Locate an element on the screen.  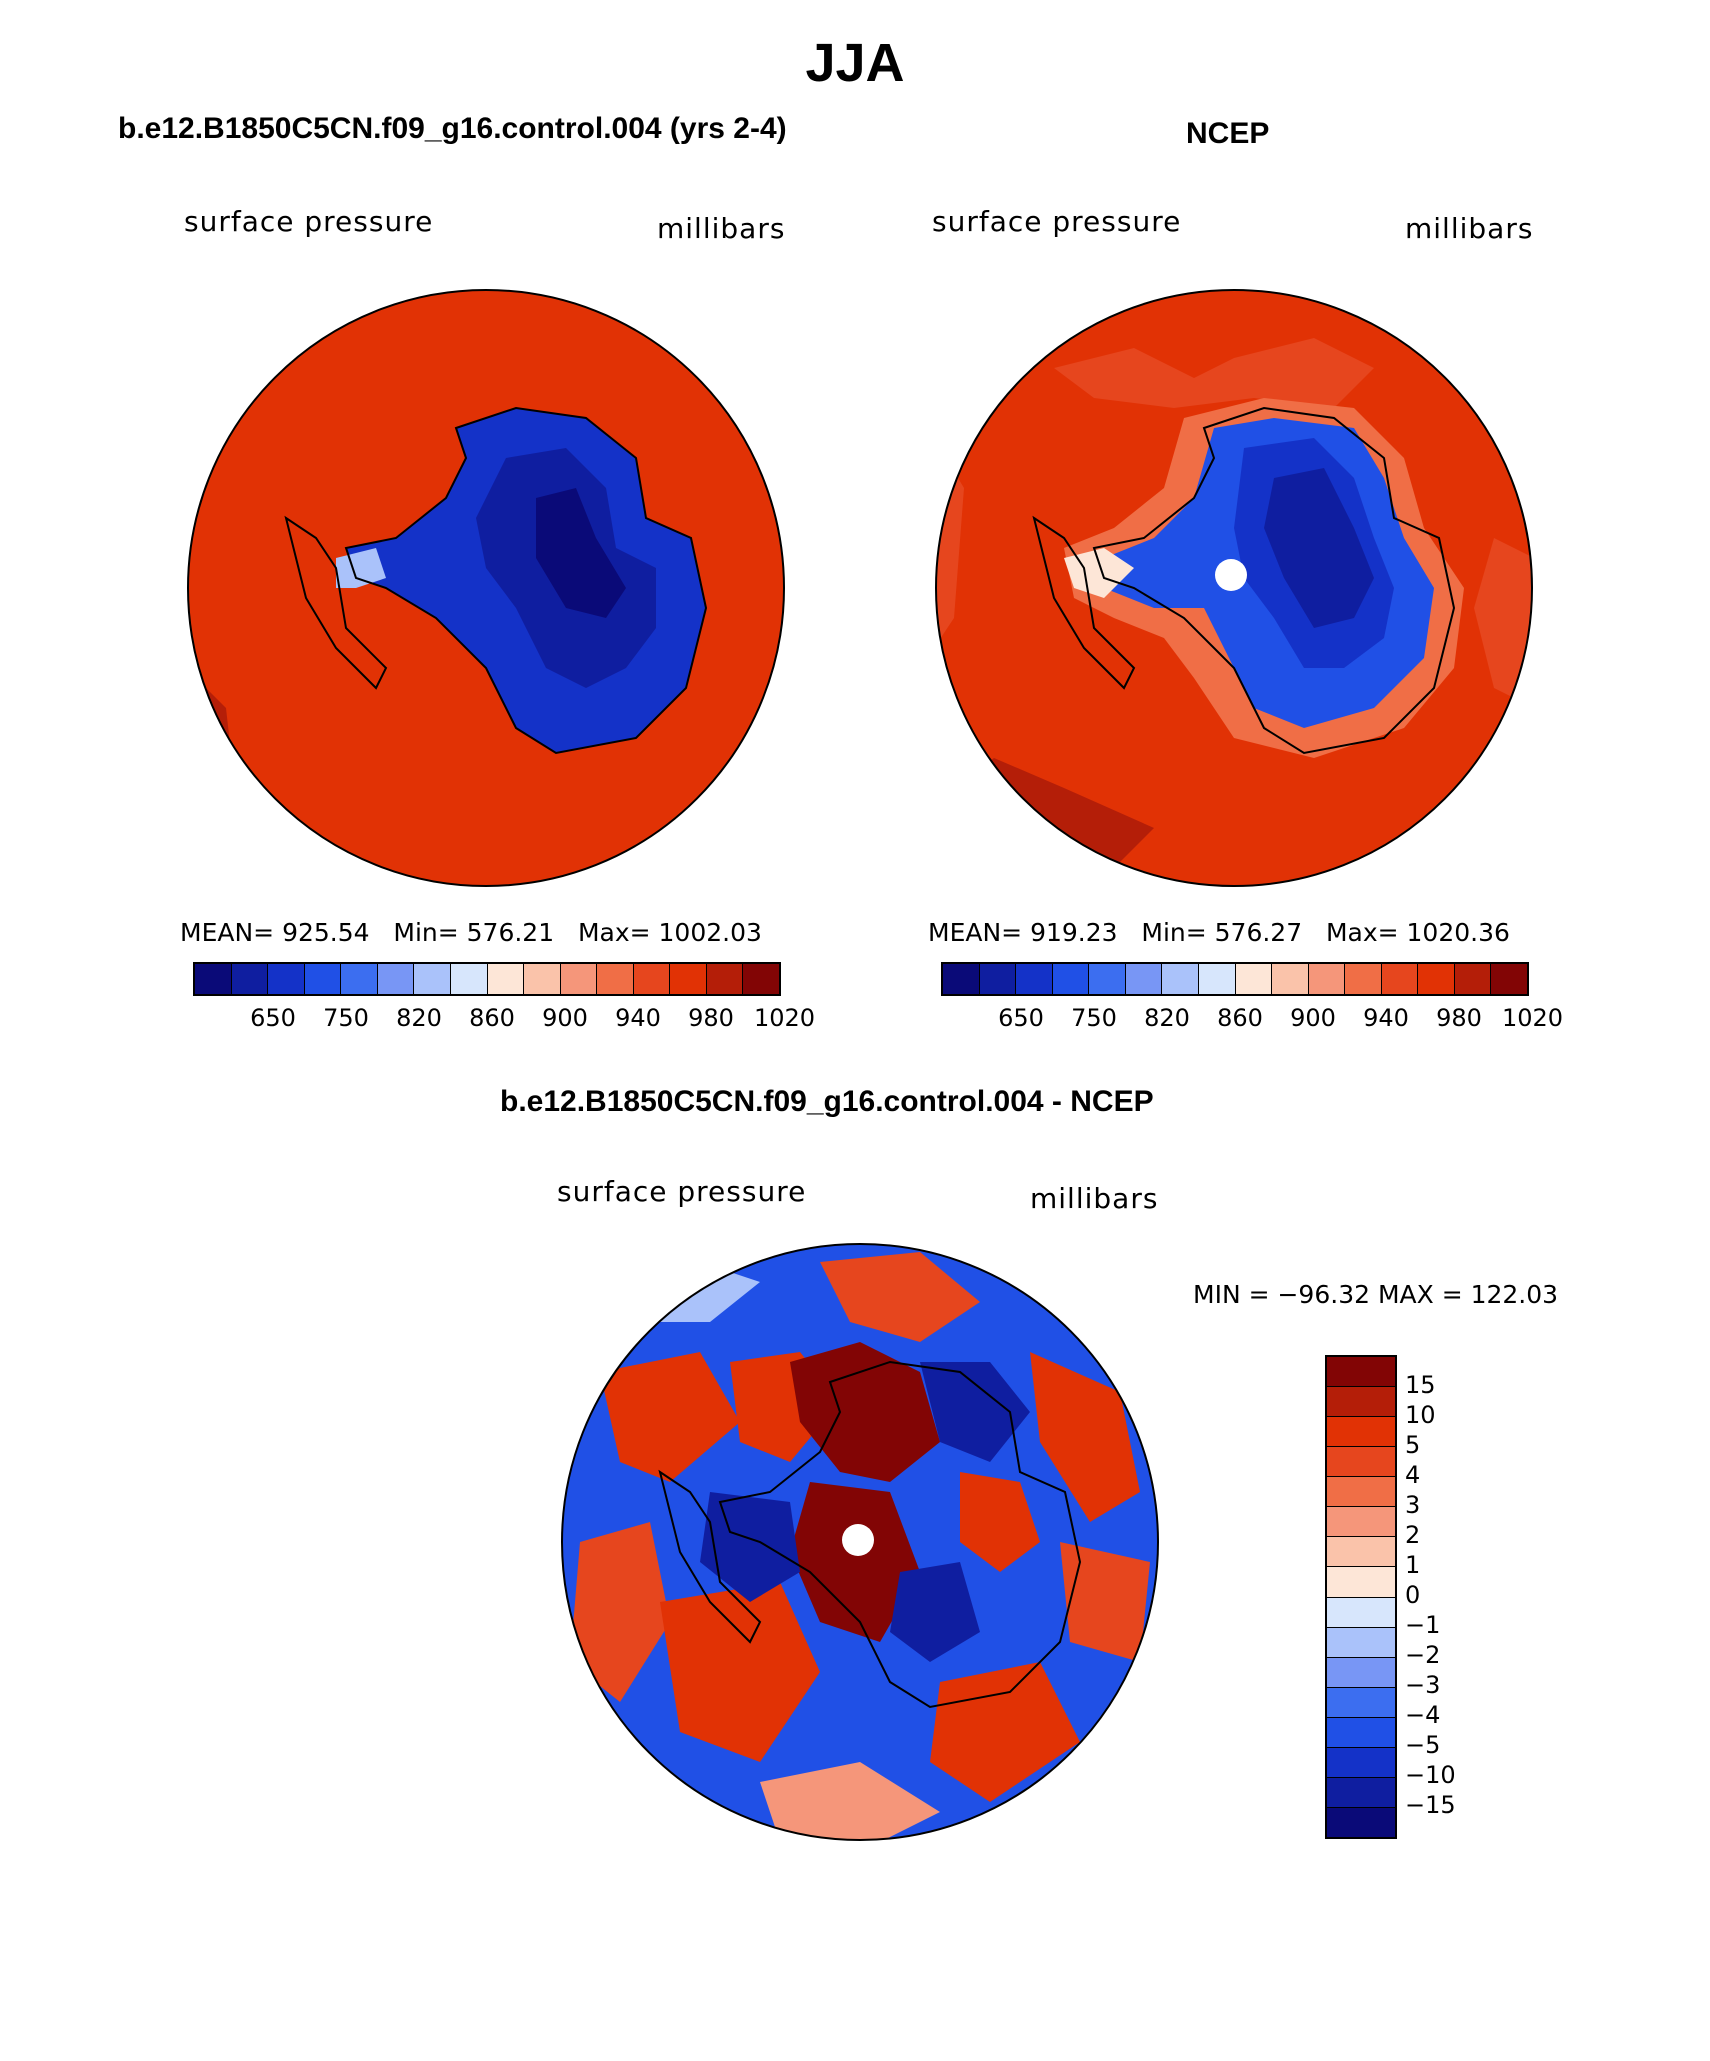
panel1-map is located at coordinates (486, 588).